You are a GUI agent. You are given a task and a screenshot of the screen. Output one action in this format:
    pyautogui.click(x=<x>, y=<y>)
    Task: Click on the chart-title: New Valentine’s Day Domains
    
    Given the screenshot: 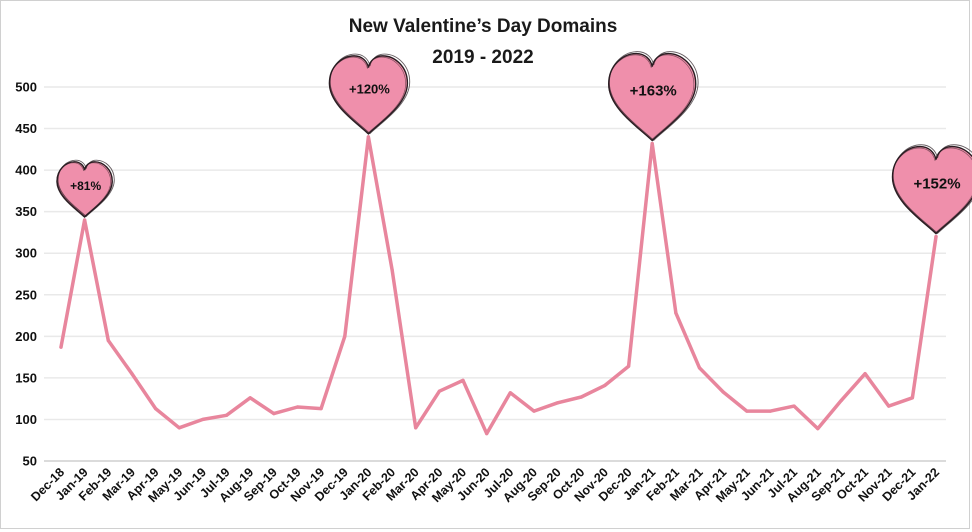 What is the action you would take?
    pyautogui.click(x=483, y=26)
    